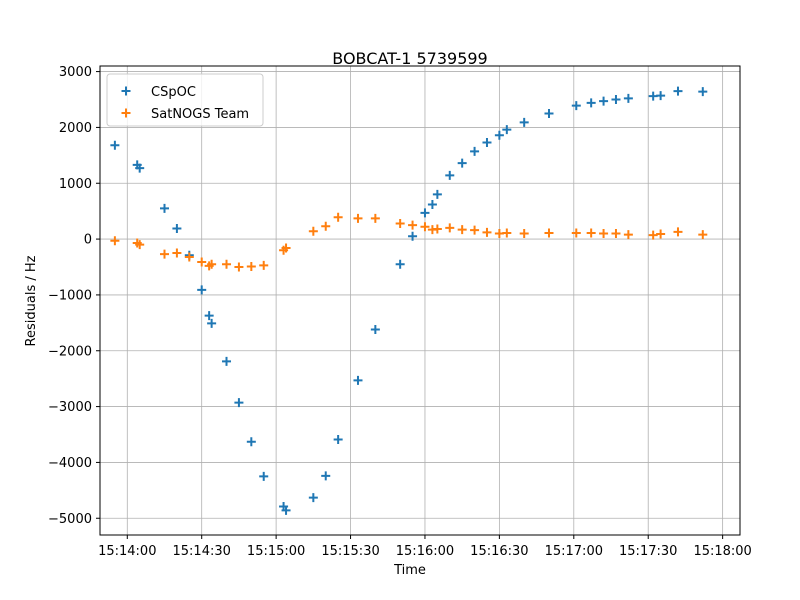  What do you see at coordinates (409, 58) in the screenshot?
I see `chart-title: BOBCAT-1 5739599` at bounding box center [409, 58].